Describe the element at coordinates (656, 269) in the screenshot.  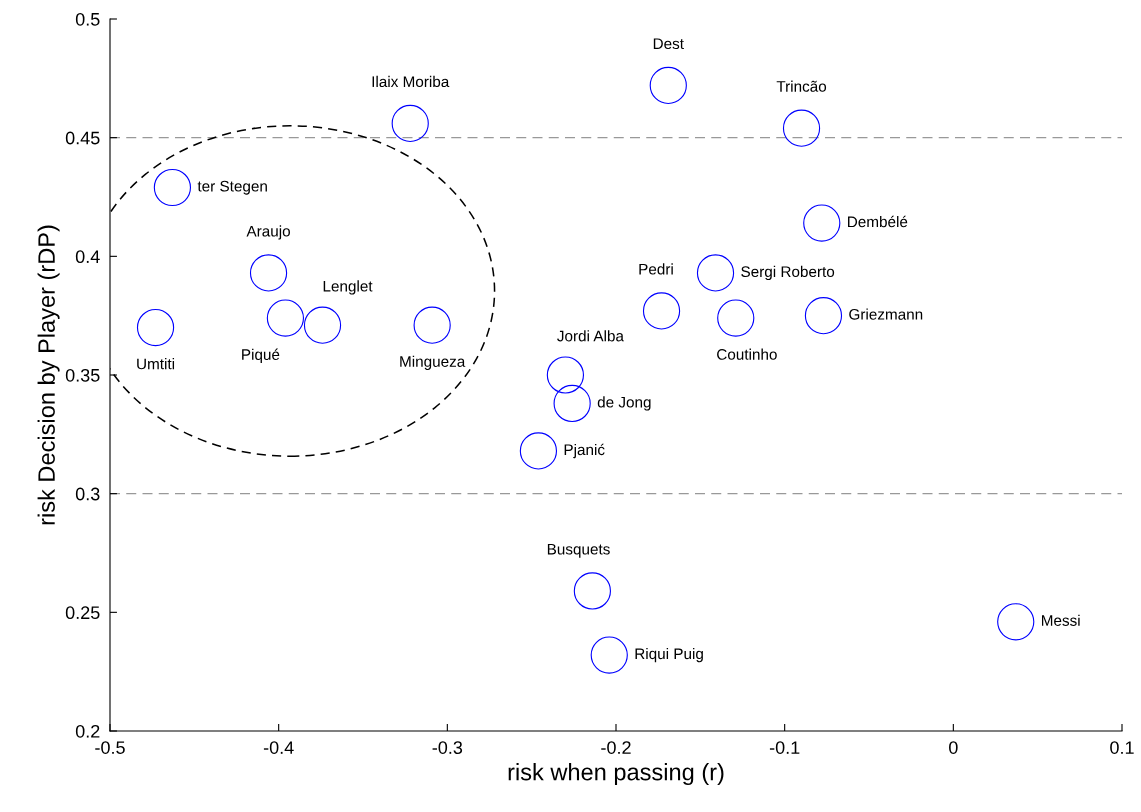
I see `annotation: Pedri` at that location.